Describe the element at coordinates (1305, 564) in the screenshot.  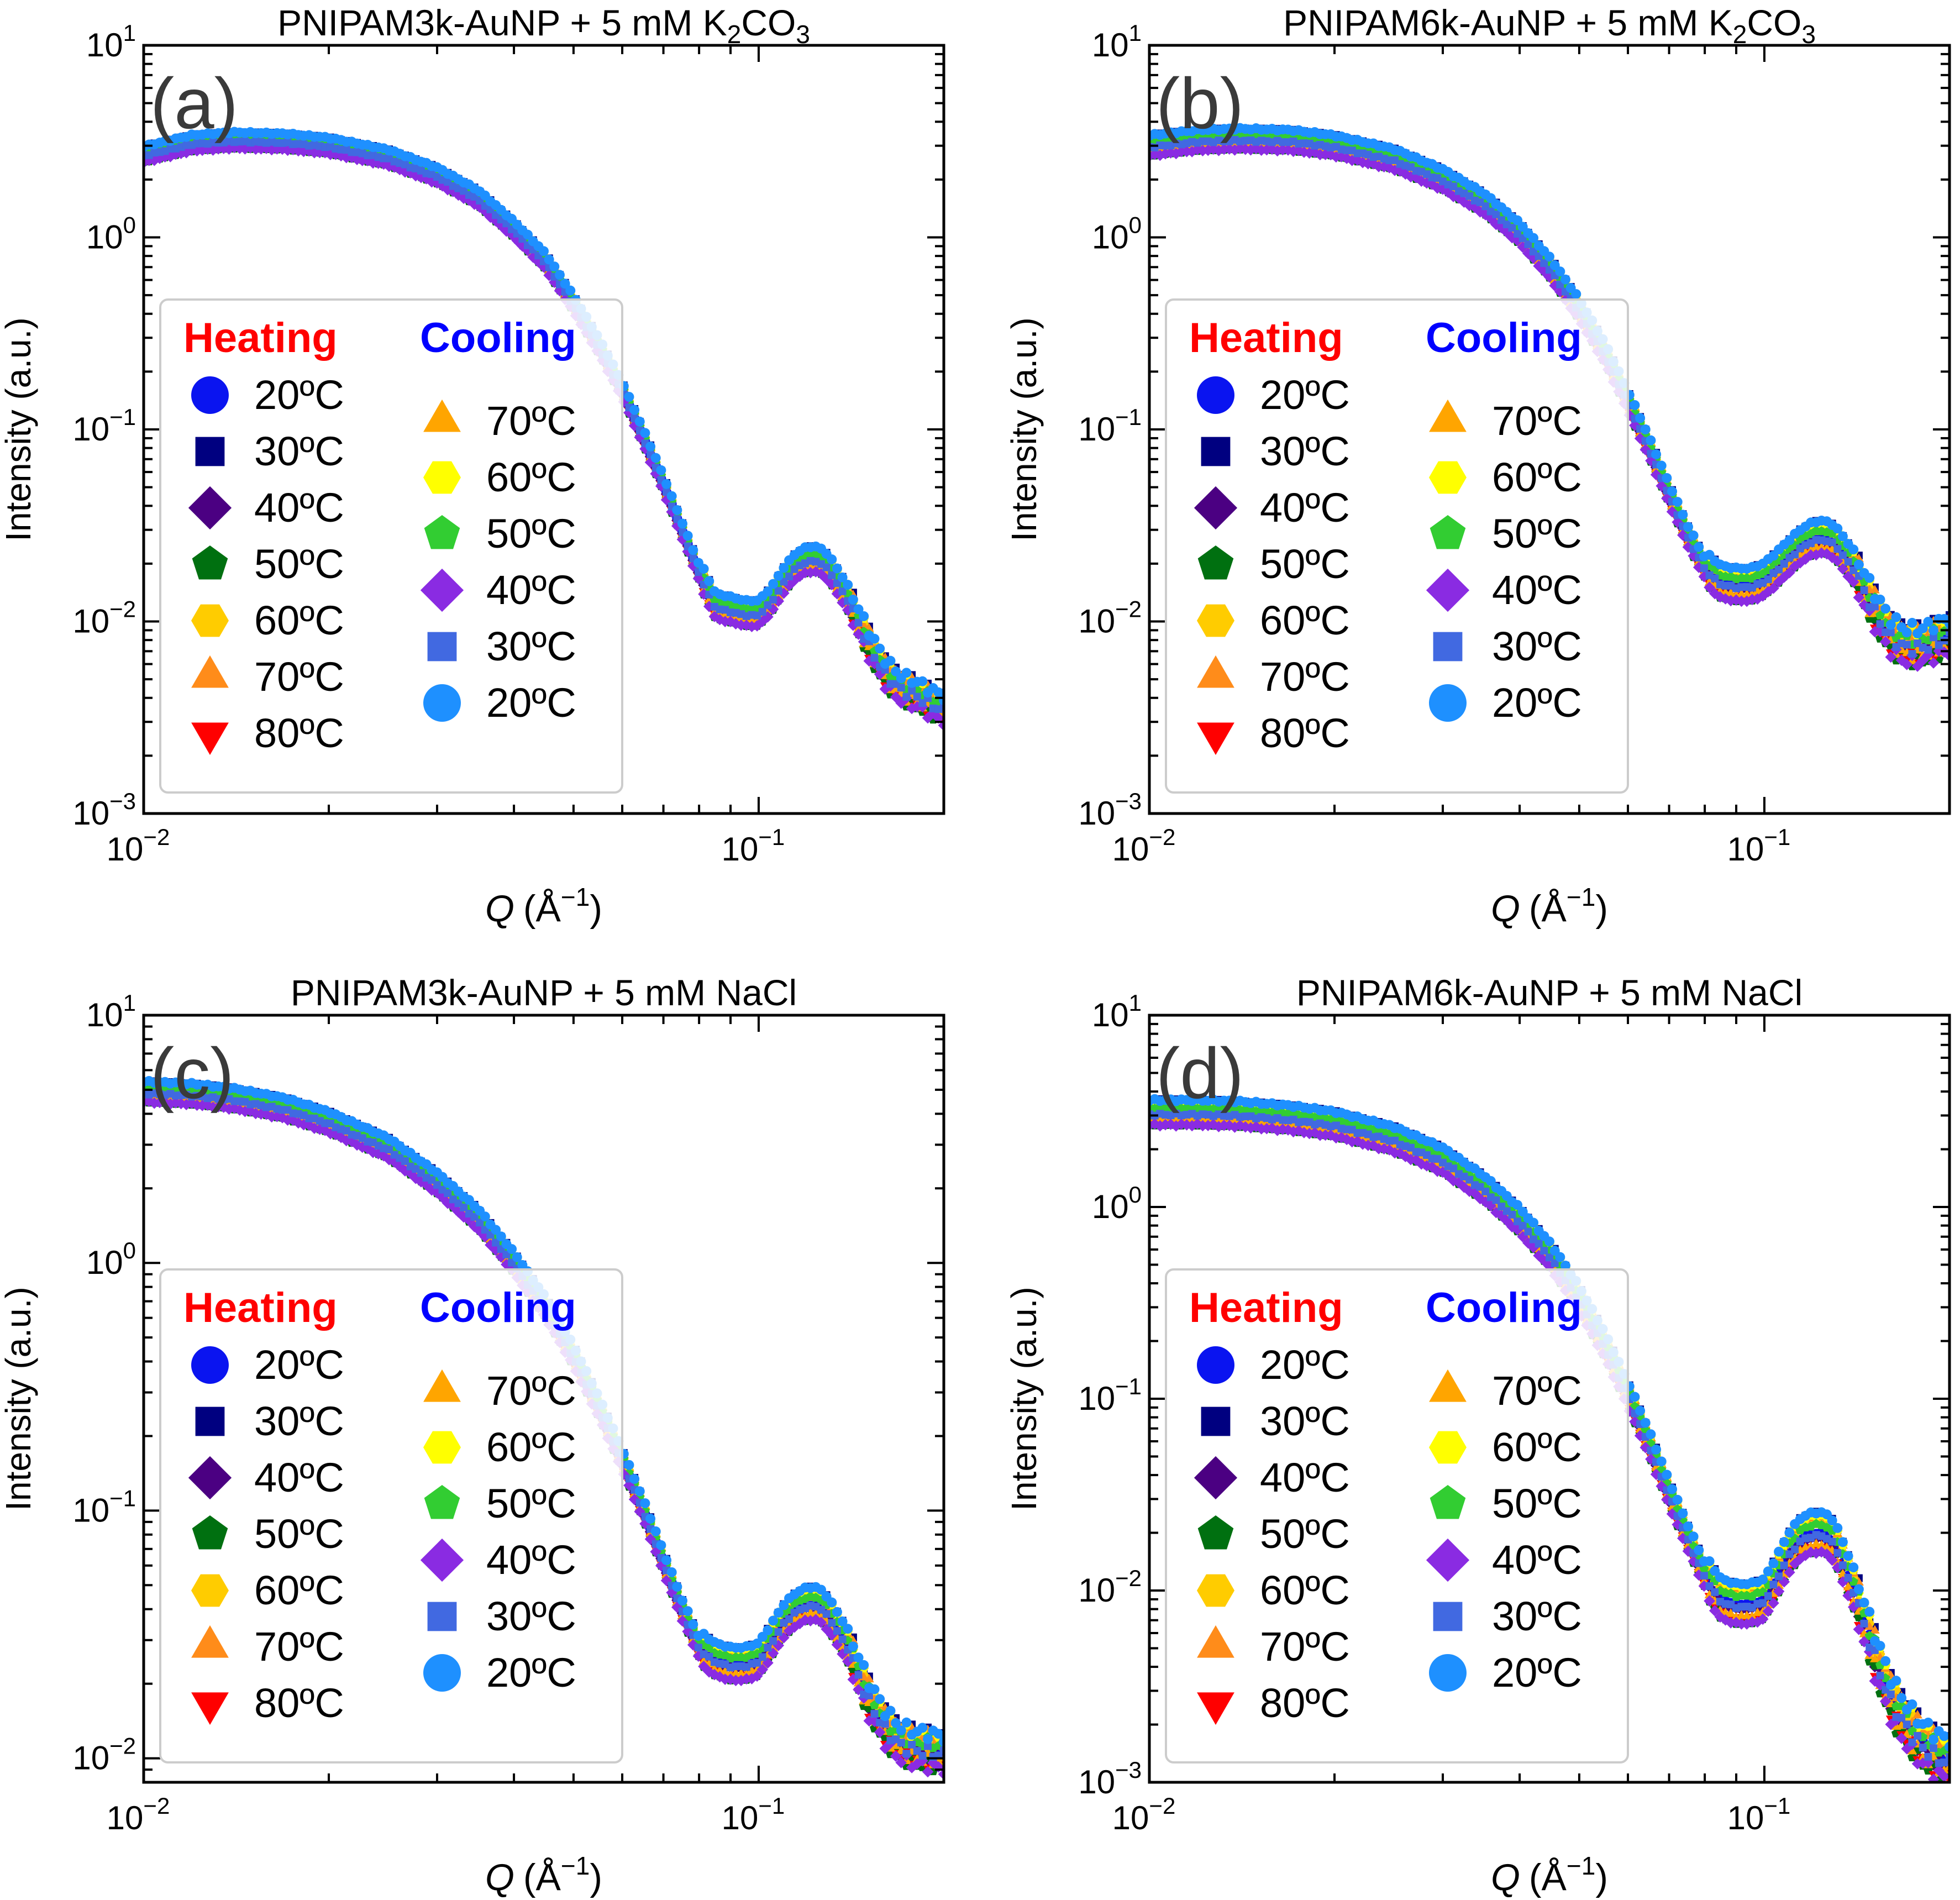
I see `legend-entry-heating: 50ºC` at that location.